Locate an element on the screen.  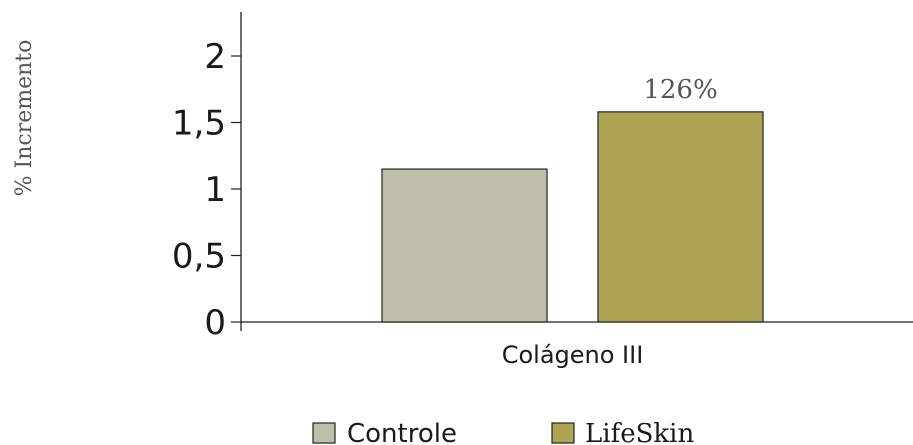
y-tick-label: 0 is located at coordinates (215, 323).